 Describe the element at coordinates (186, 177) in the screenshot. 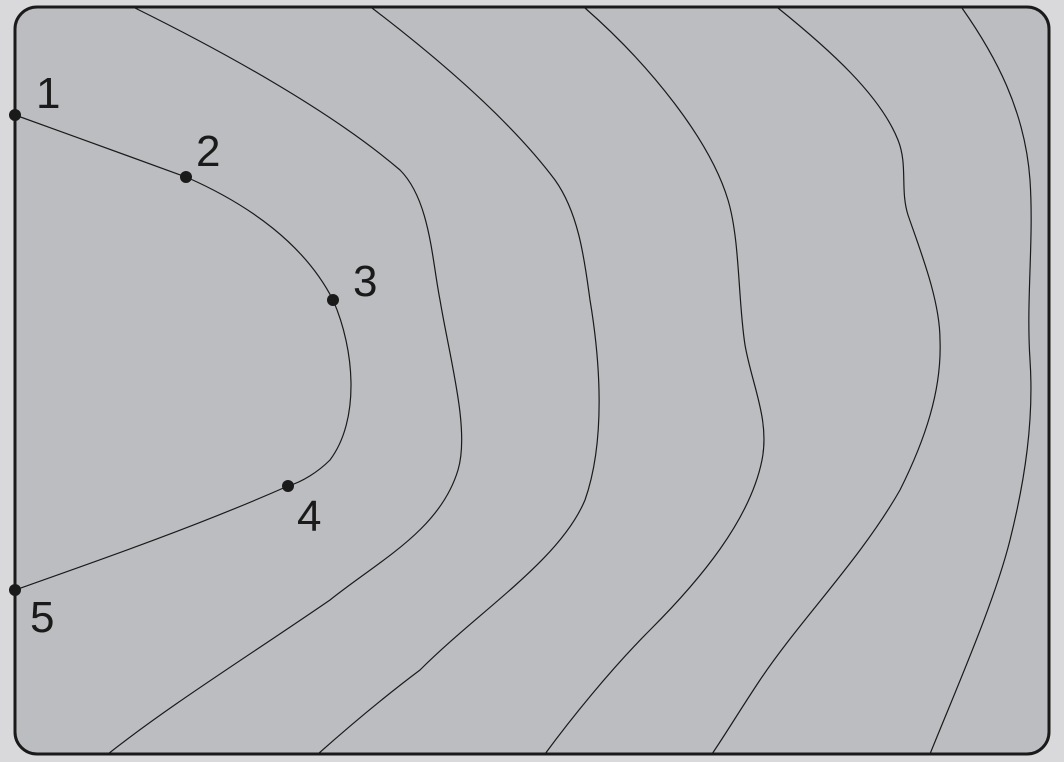

I see `point-2-dot` at that location.